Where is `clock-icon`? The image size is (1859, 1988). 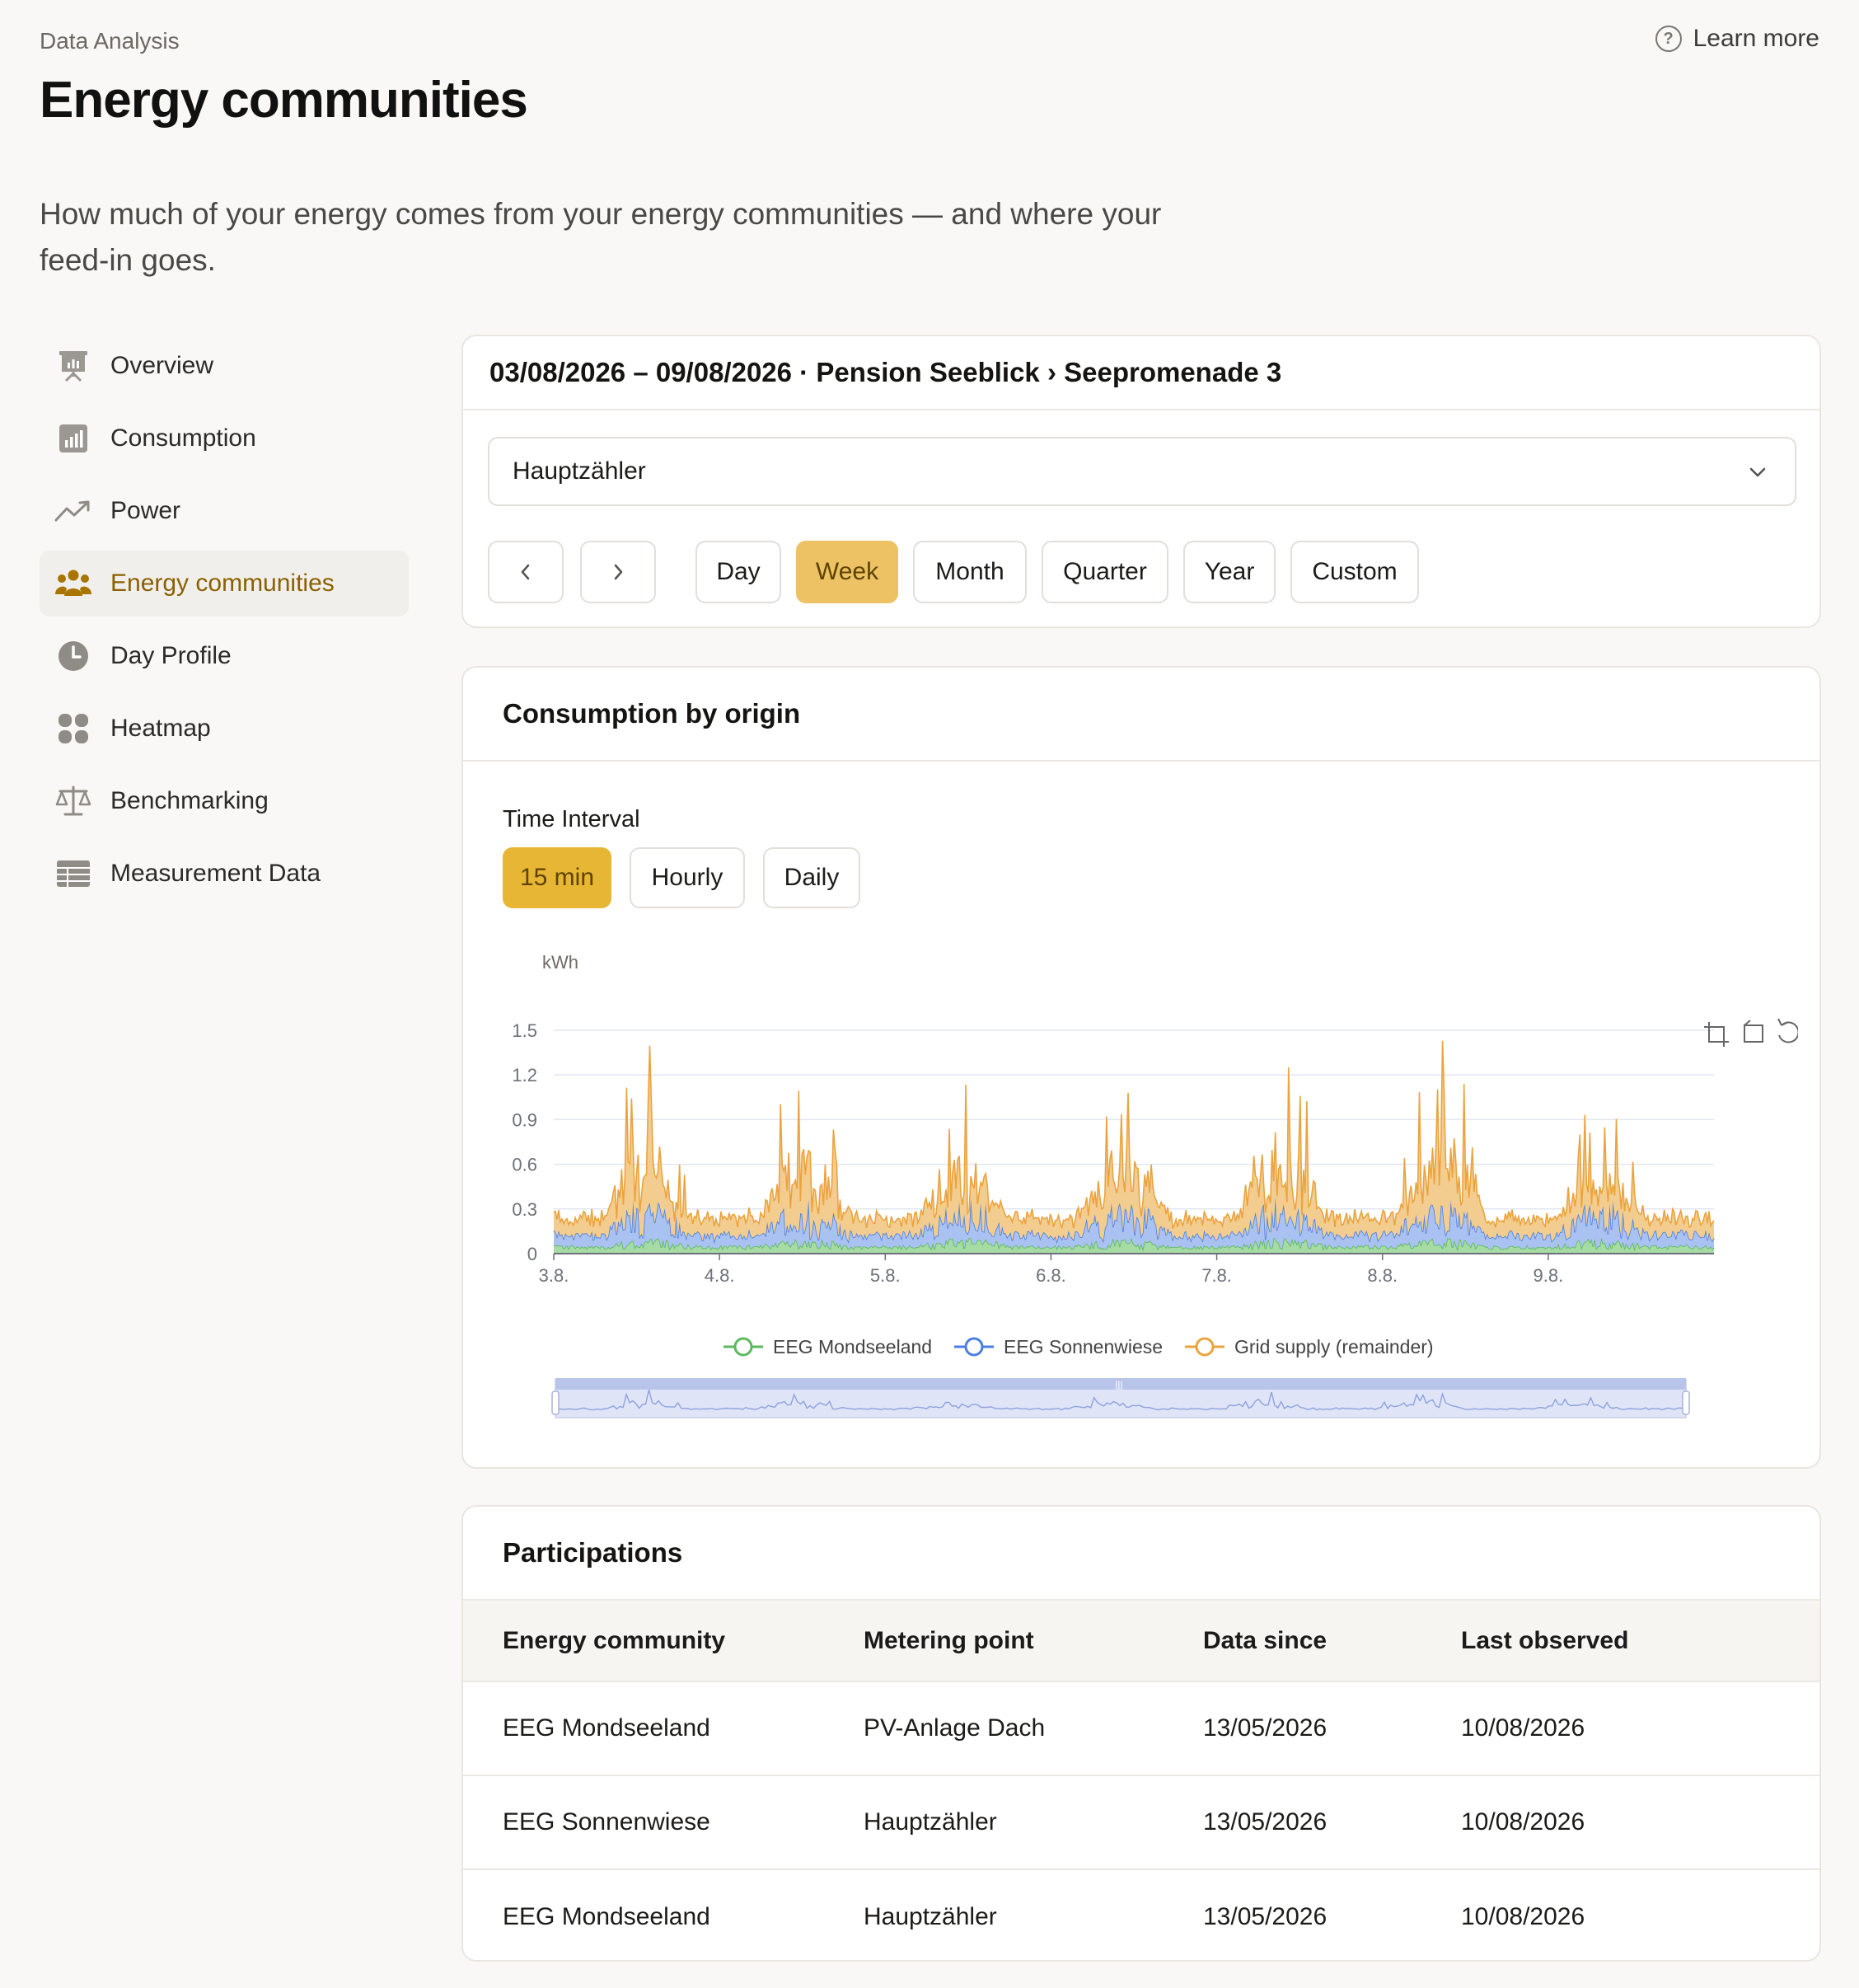 clock-icon is located at coordinates (73, 656).